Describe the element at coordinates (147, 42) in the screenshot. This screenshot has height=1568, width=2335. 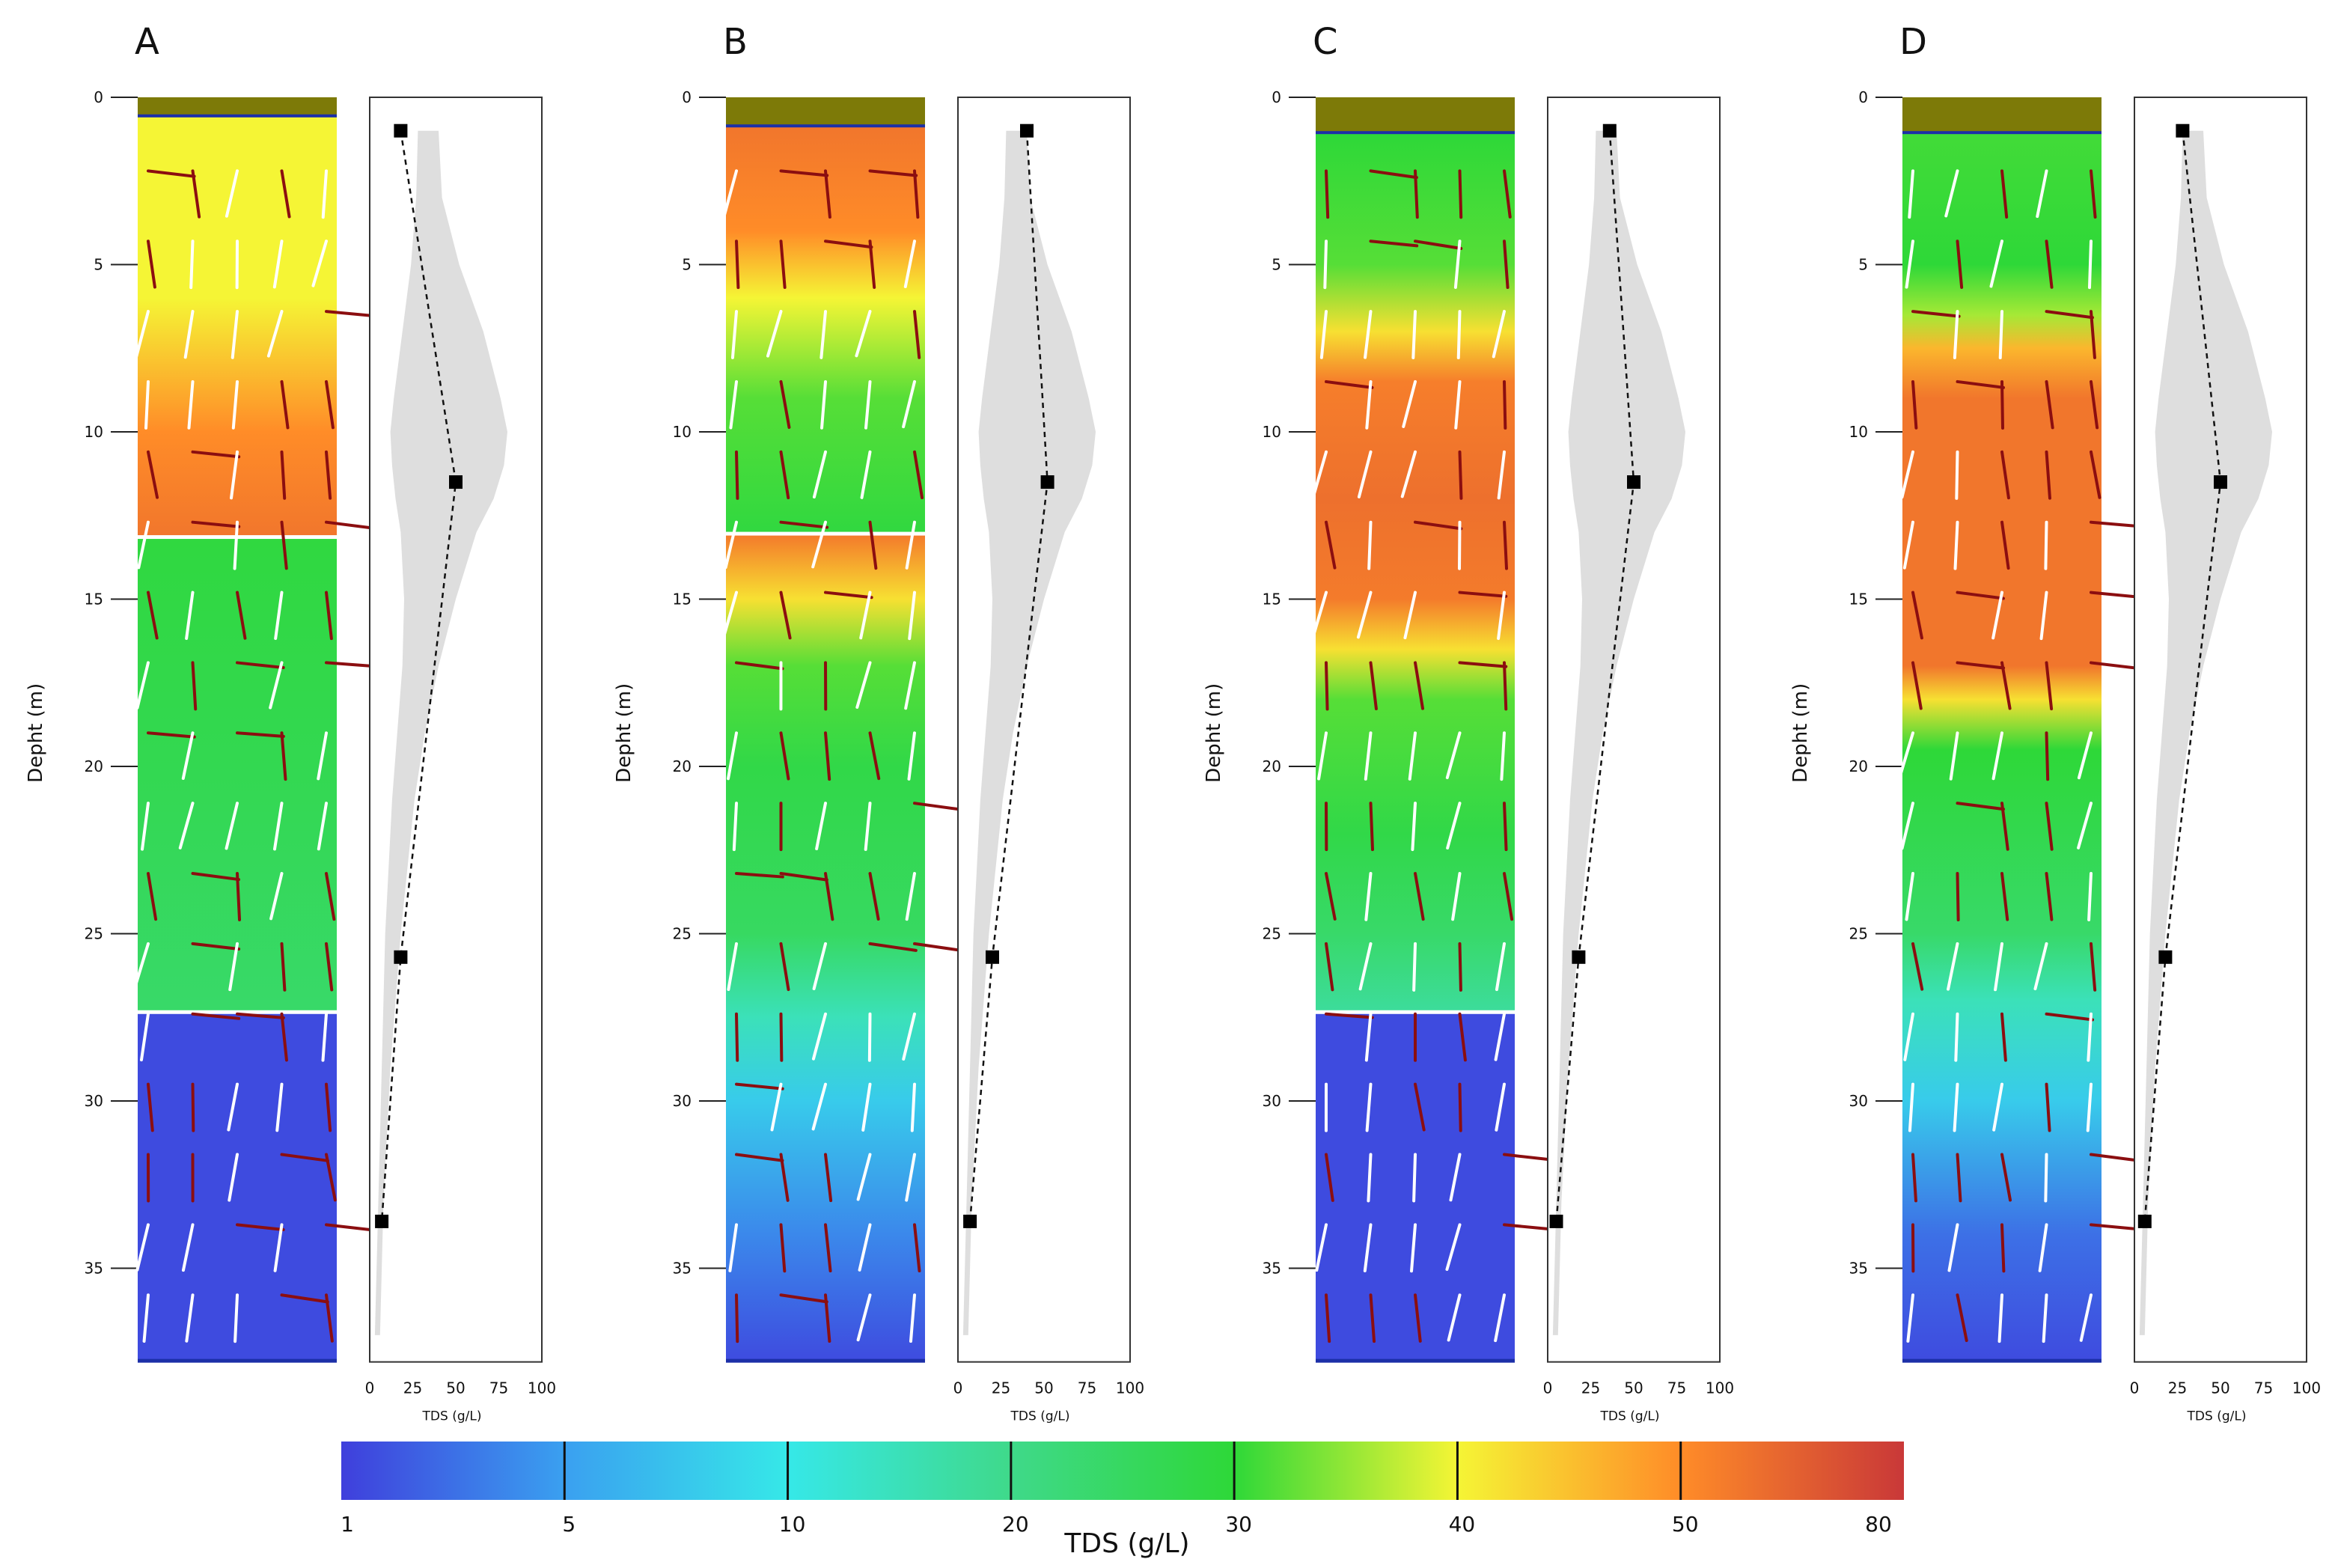
I see `panel-label: A` at that location.